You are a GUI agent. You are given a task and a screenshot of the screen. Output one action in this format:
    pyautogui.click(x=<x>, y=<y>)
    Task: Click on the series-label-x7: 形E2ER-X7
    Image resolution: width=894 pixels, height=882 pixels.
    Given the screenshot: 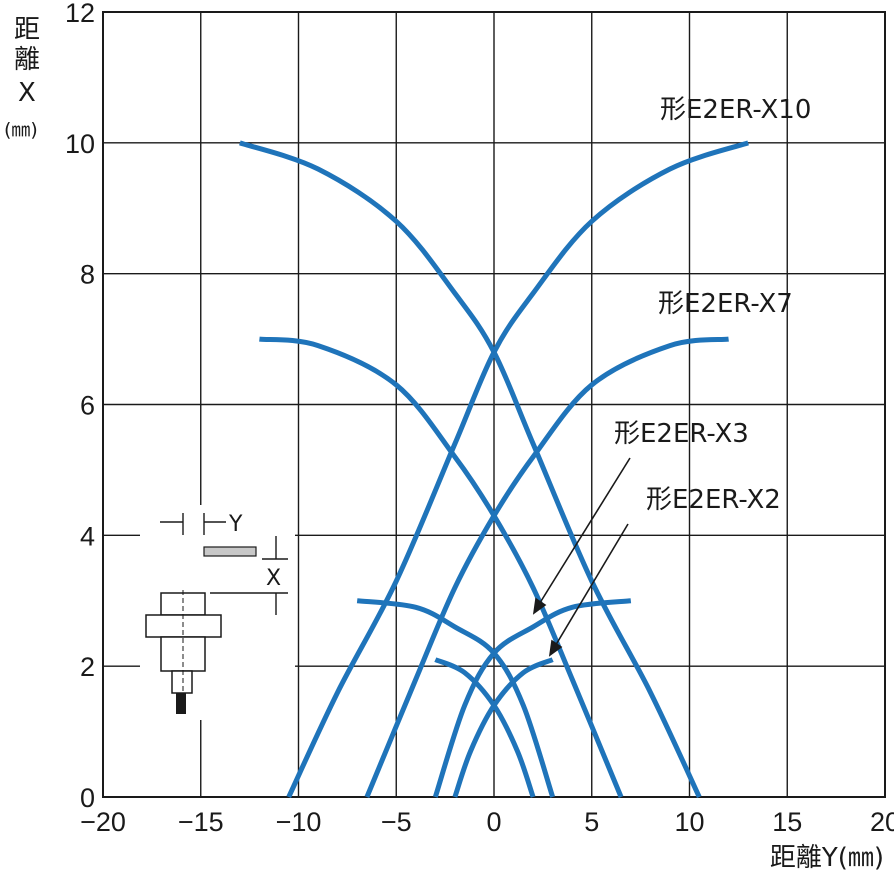 What is the action you would take?
    pyautogui.click(x=725, y=304)
    